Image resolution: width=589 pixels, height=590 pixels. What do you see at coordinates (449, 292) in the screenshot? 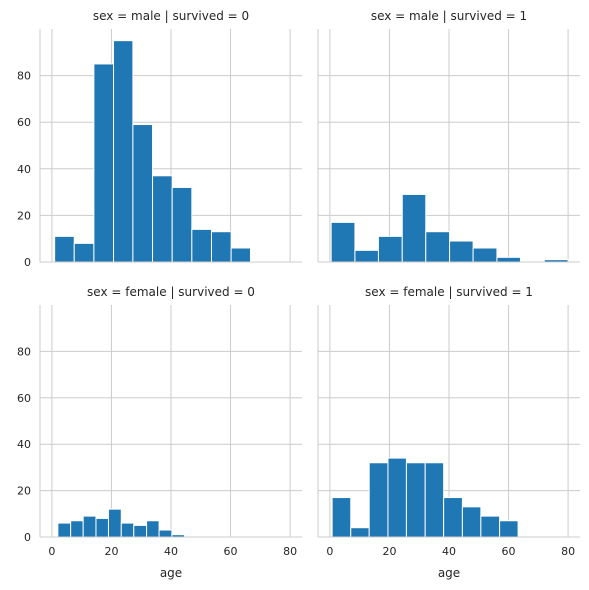
I see `facet-title: sex = female | survived = 1` at bounding box center [449, 292].